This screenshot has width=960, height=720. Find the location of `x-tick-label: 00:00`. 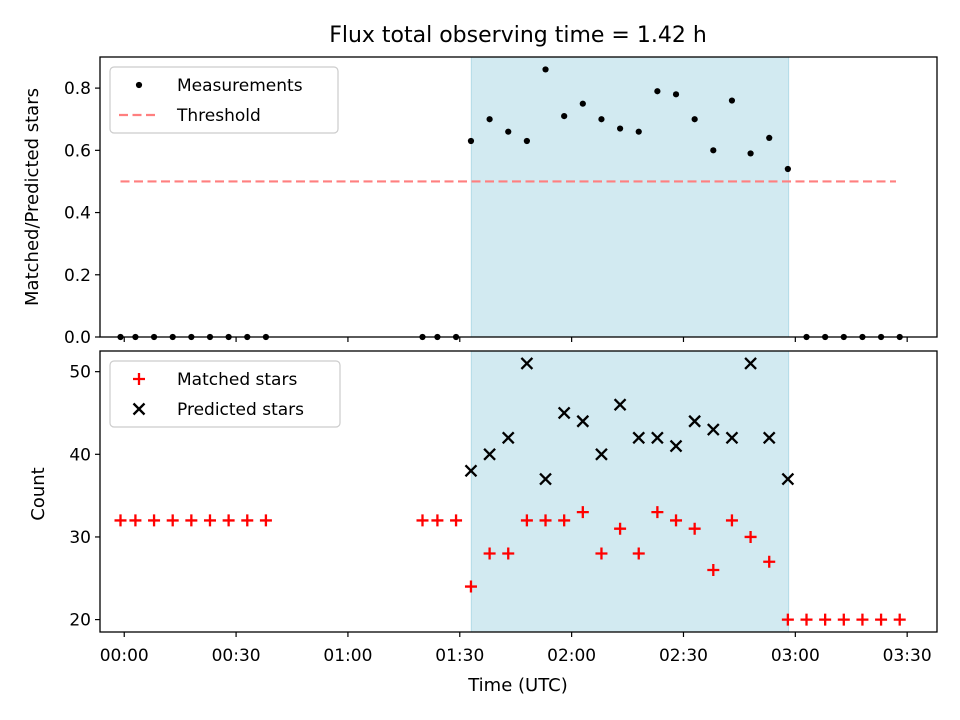

x-tick-label: 00:00 is located at coordinates (124, 656).